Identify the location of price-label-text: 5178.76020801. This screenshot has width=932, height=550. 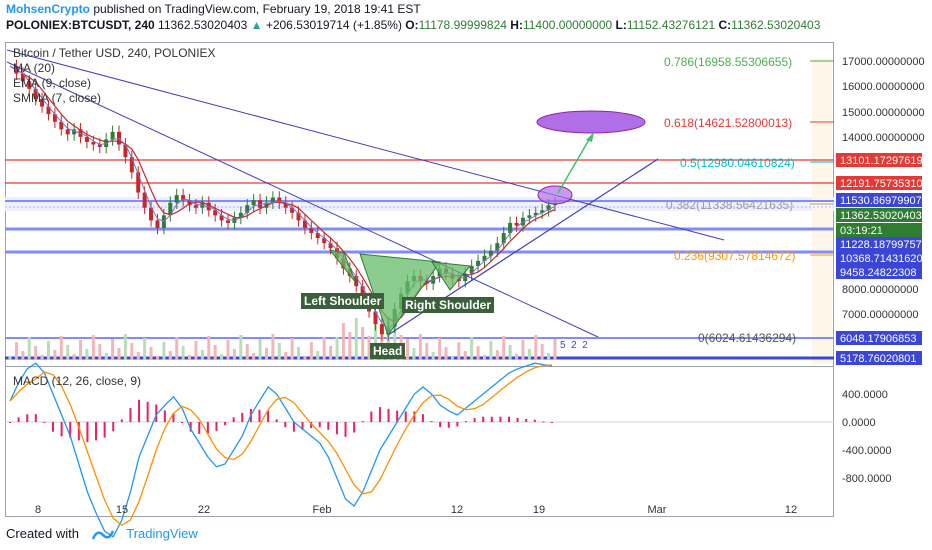
(878, 359).